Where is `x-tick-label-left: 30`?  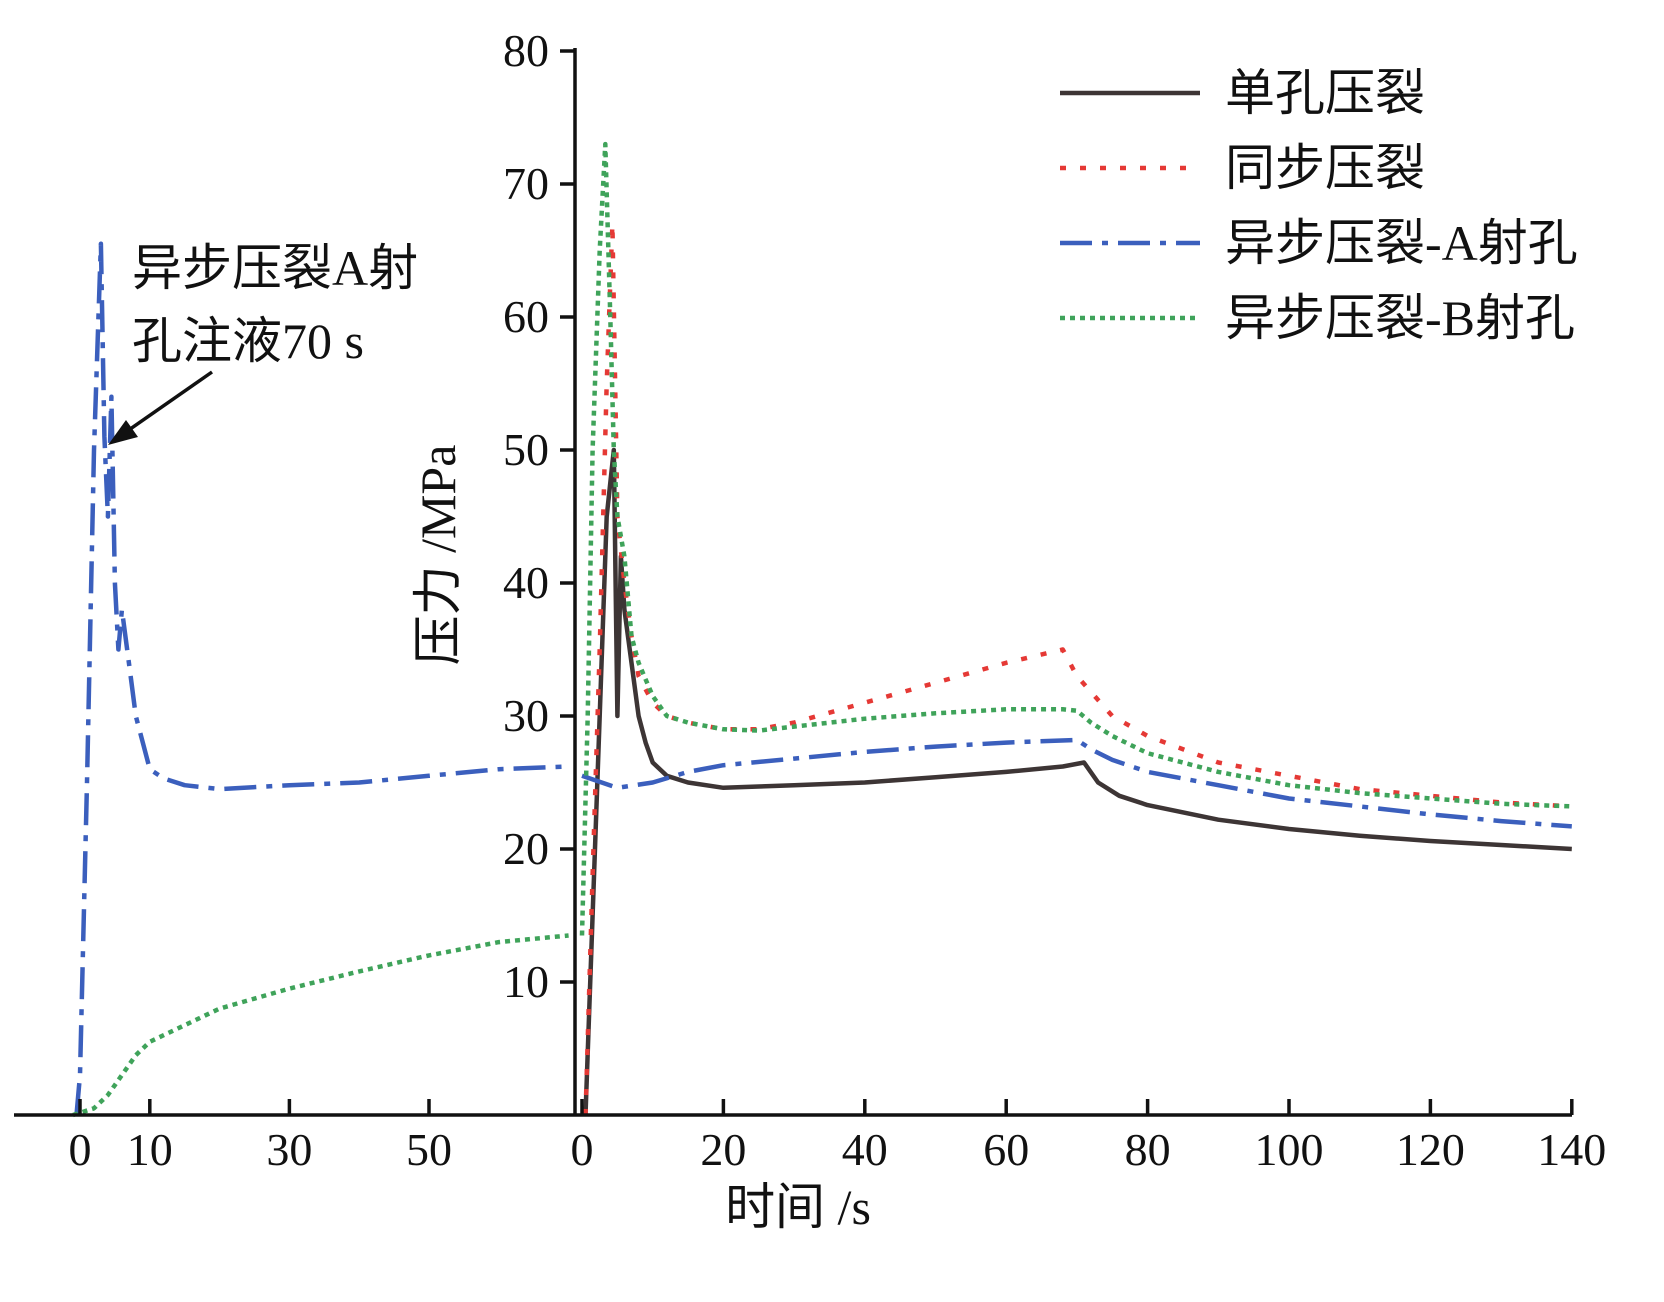
x-tick-label-left: 30 is located at coordinates (289, 1149).